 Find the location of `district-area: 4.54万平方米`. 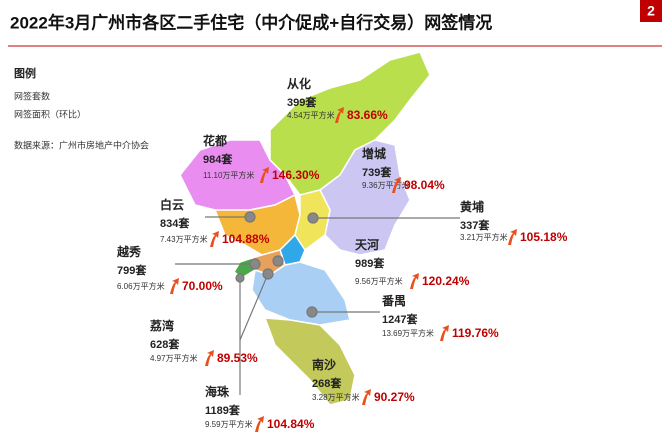

district-area: 4.54万平方米 is located at coordinates (311, 115).